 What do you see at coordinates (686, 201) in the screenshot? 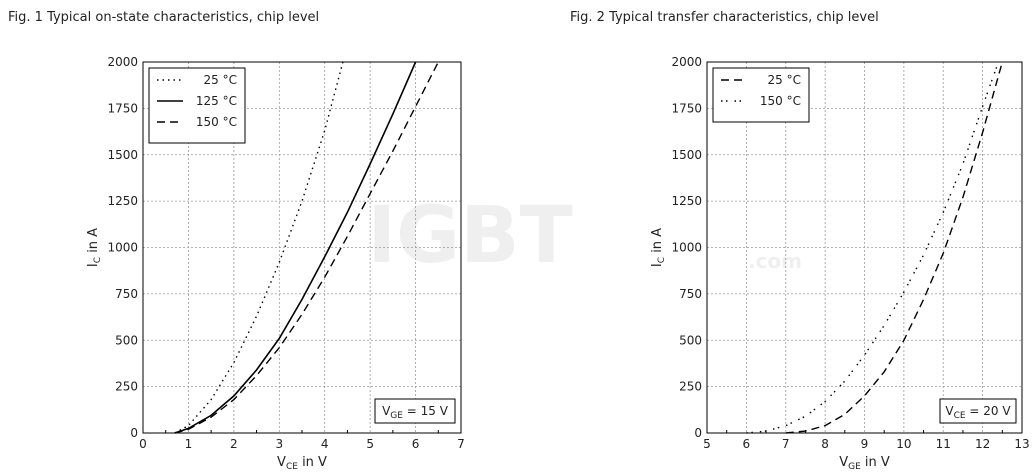
I see `chart2-y-tick-label: 1250` at bounding box center [686, 201].